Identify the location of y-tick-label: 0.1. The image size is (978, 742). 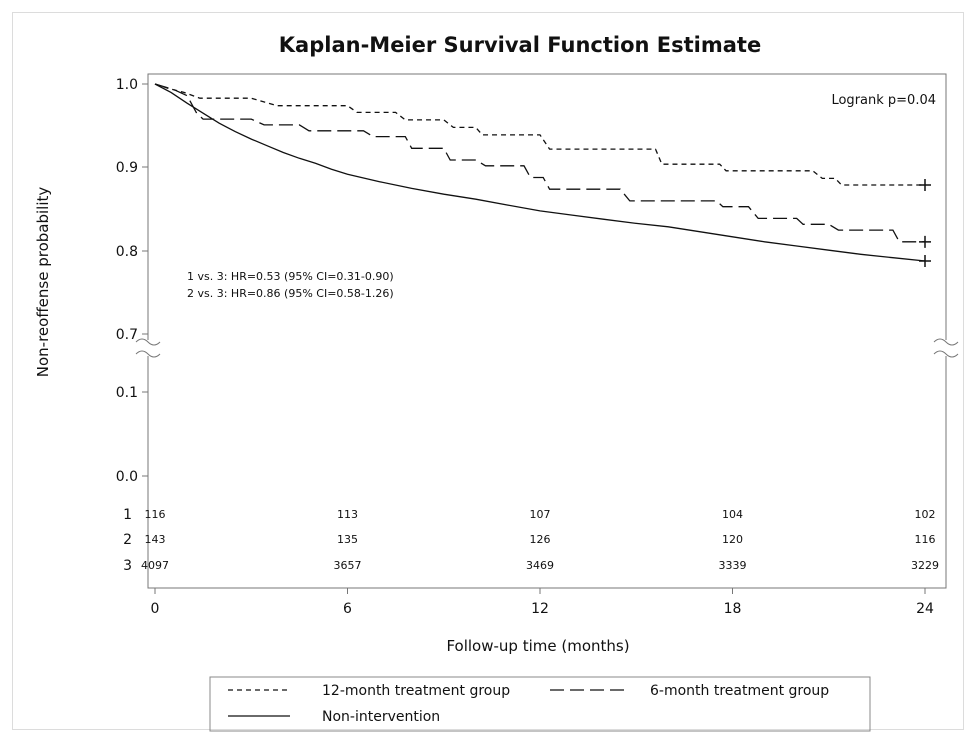
(127, 393).